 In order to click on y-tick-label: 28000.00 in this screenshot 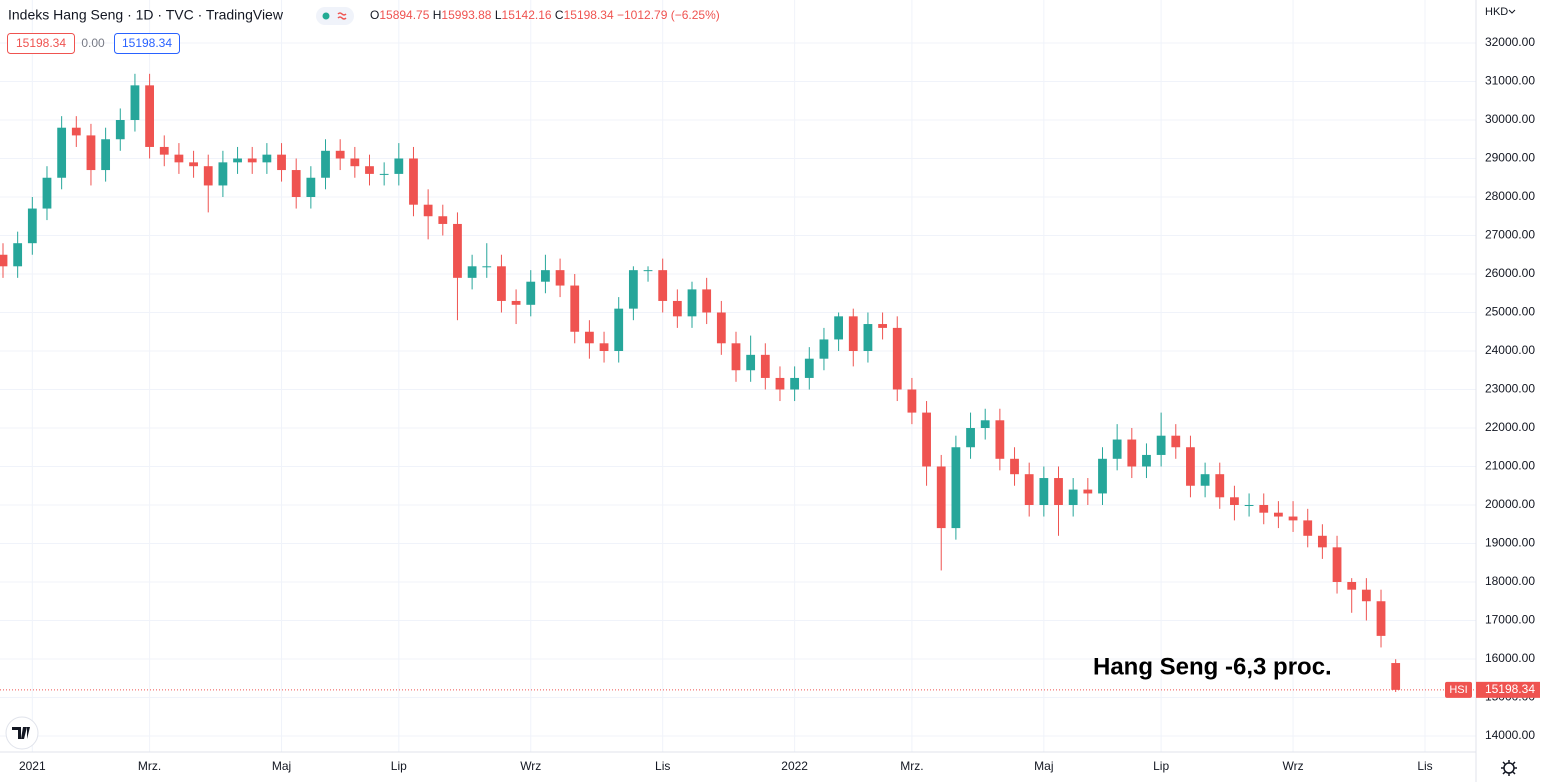, I will do `click(1510, 196)`.